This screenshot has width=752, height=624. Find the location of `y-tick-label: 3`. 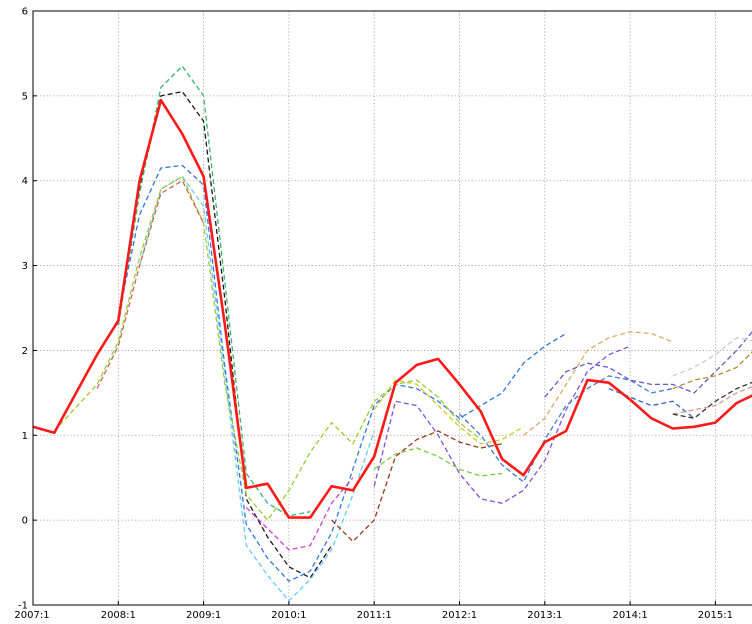

y-tick-label: 3 is located at coordinates (25, 266).